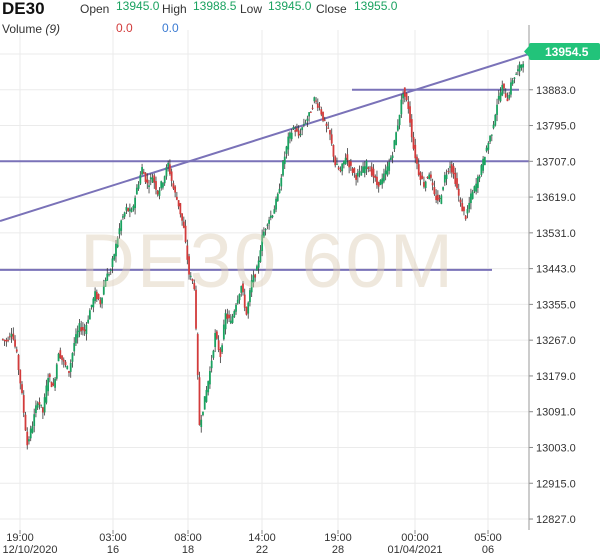  Describe the element at coordinates (215, 6) in the screenshot. I see `high-value: 13988.5` at that location.